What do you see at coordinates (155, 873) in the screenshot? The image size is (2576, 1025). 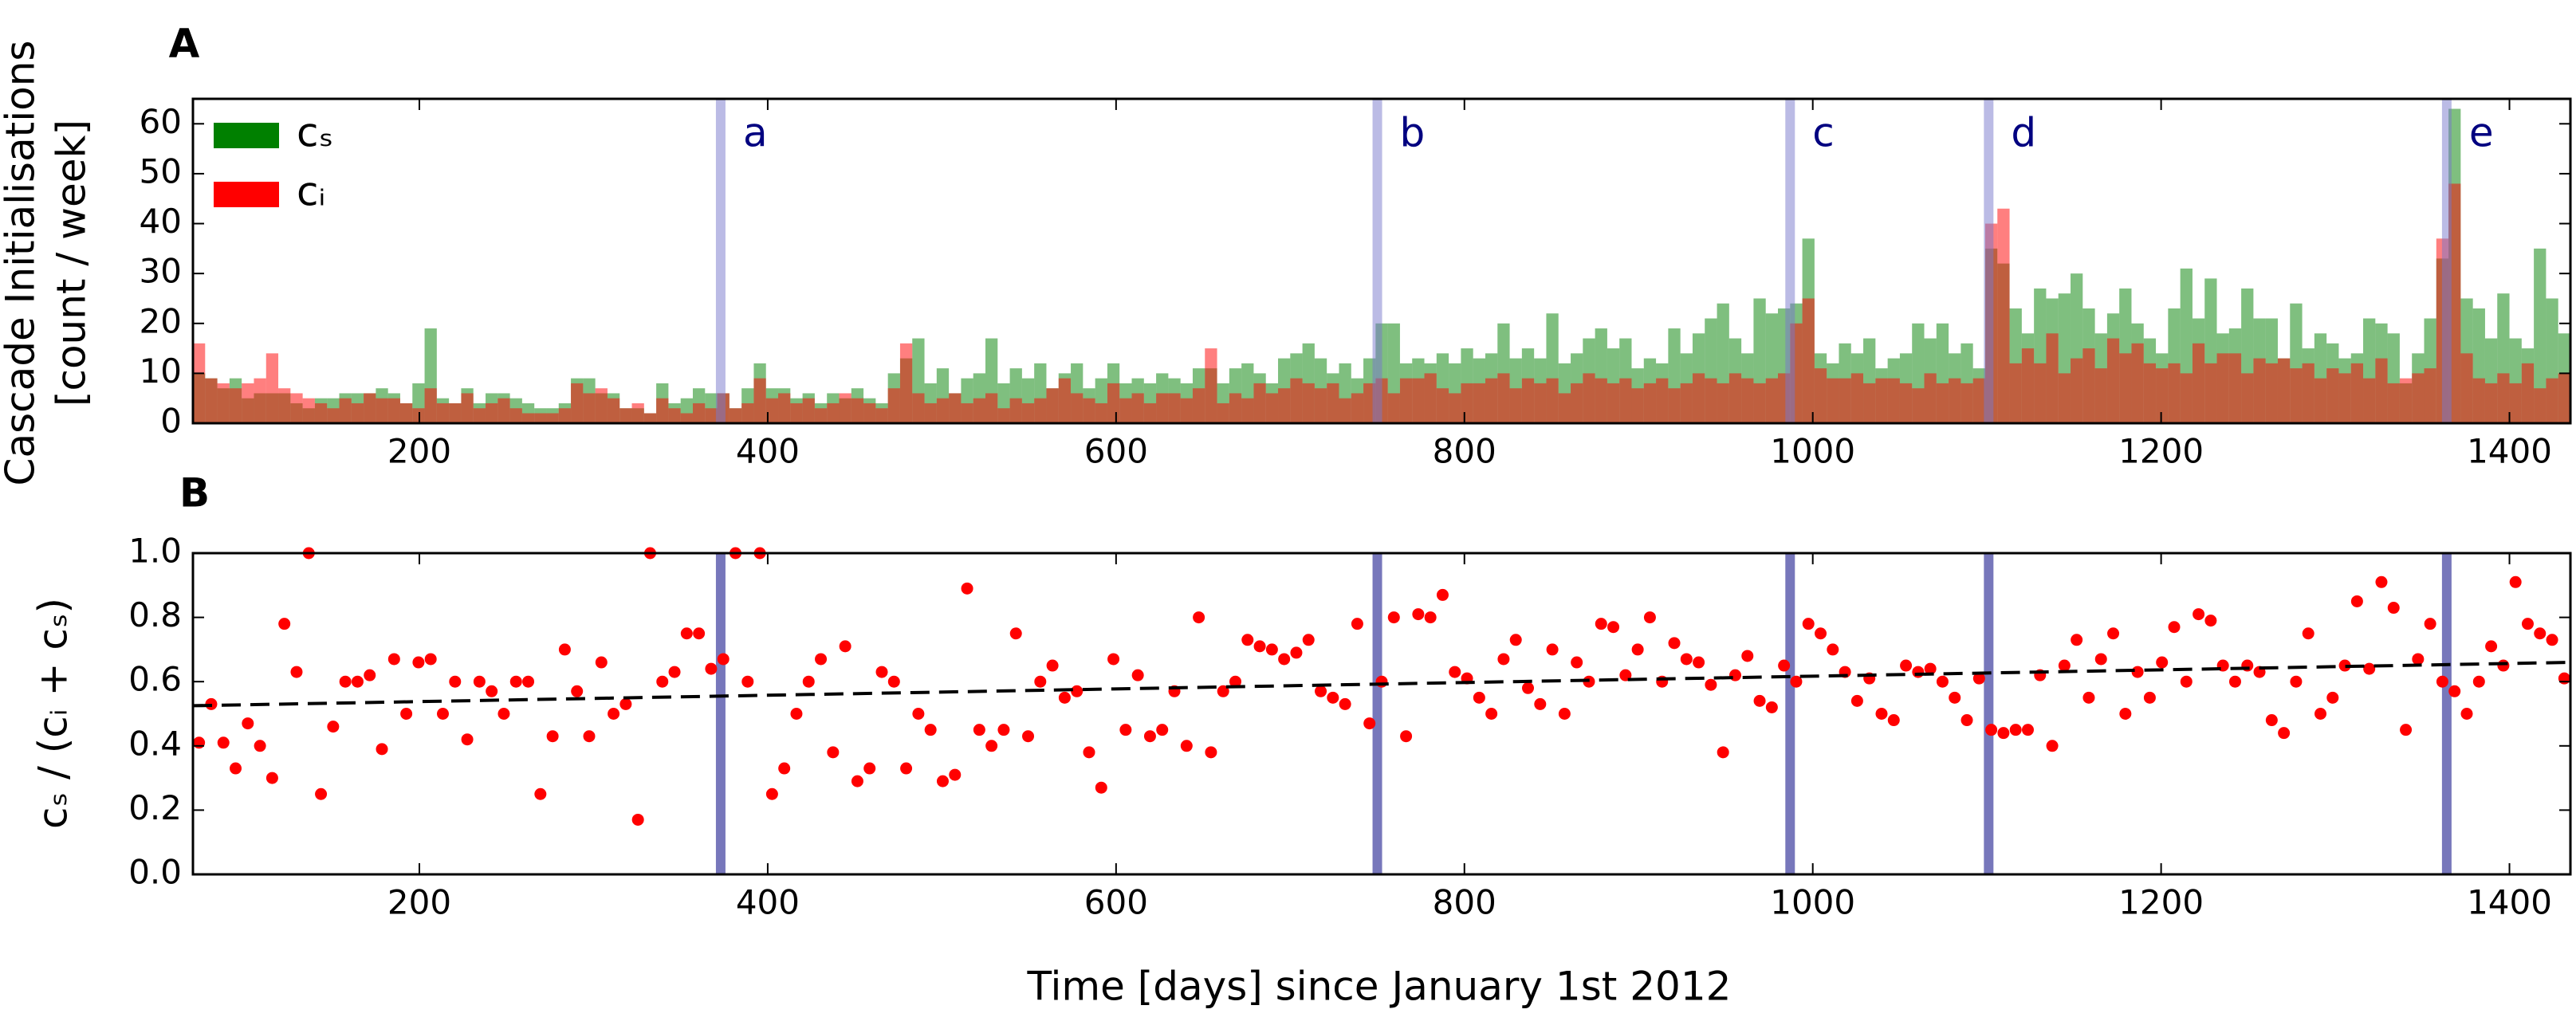 I see `y-tick-label: 0.0` at bounding box center [155, 873].